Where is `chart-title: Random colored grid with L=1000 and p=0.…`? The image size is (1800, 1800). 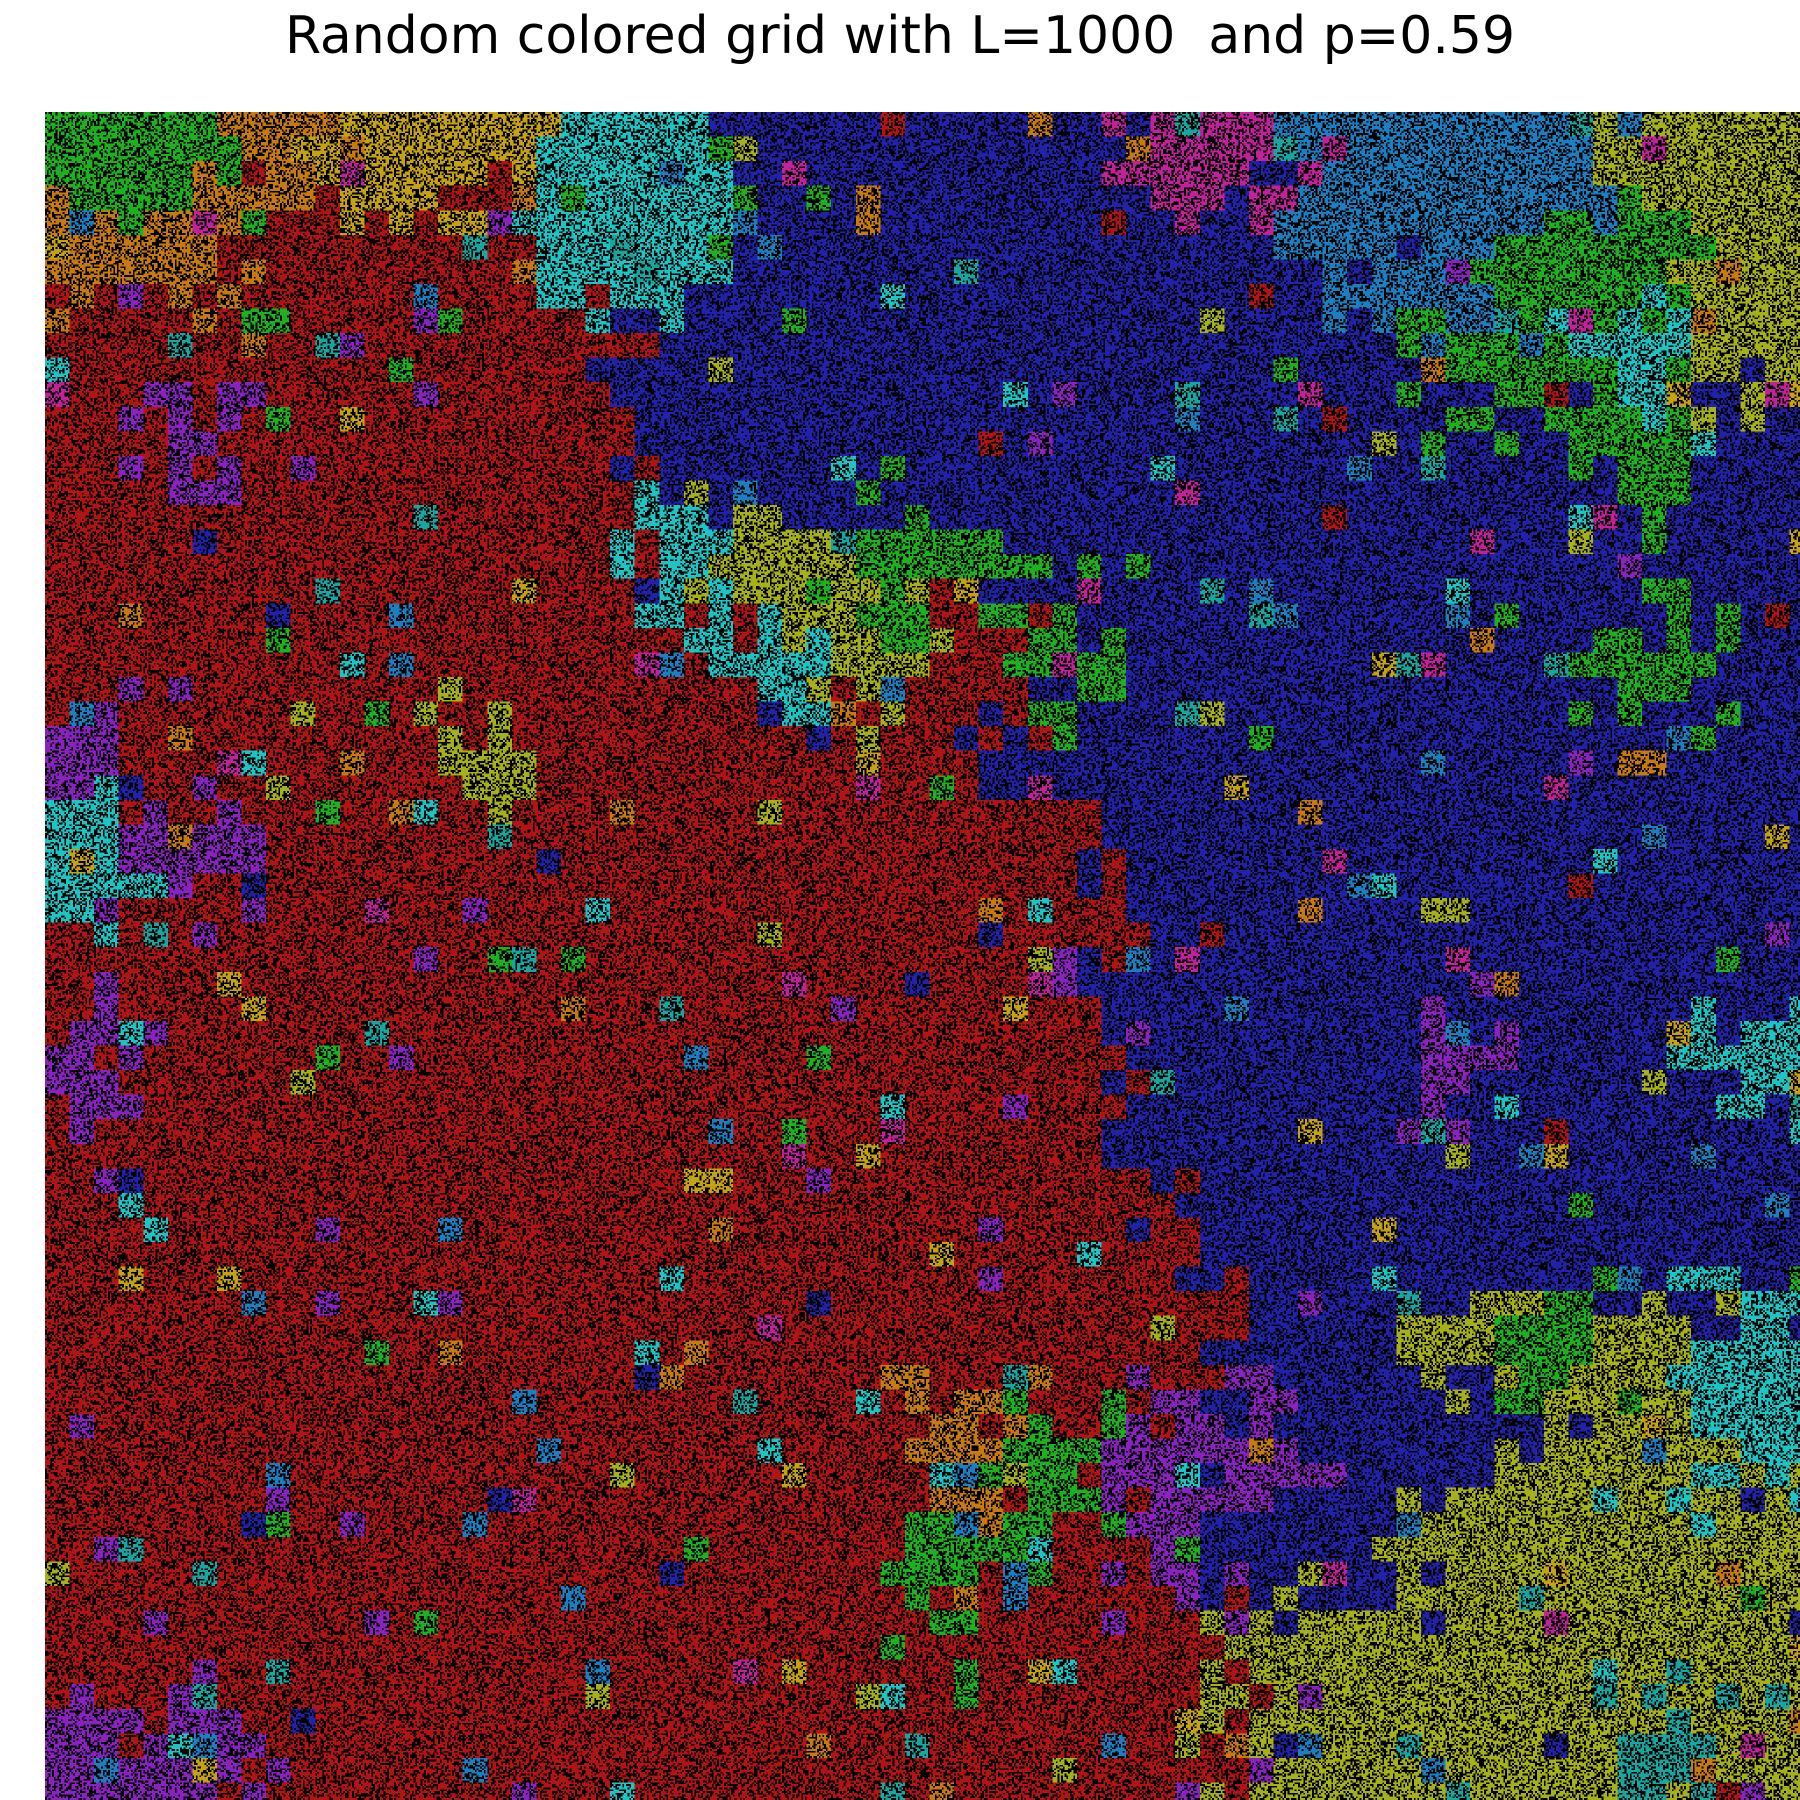 chart-title: Random colored grid with L=1000 and p=0.… is located at coordinates (900, 36).